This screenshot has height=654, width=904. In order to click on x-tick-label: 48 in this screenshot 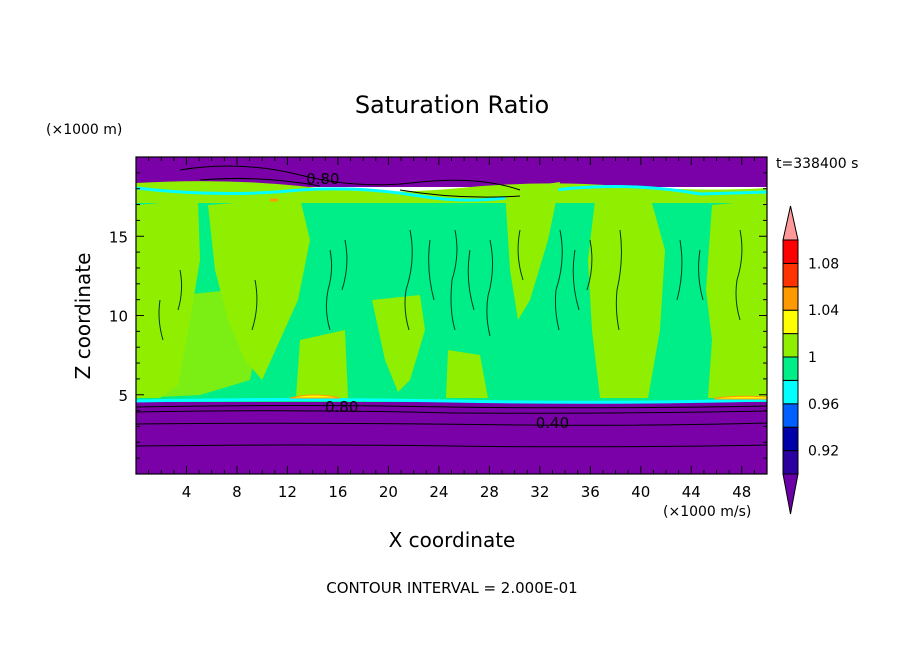, I will do `click(741, 492)`.